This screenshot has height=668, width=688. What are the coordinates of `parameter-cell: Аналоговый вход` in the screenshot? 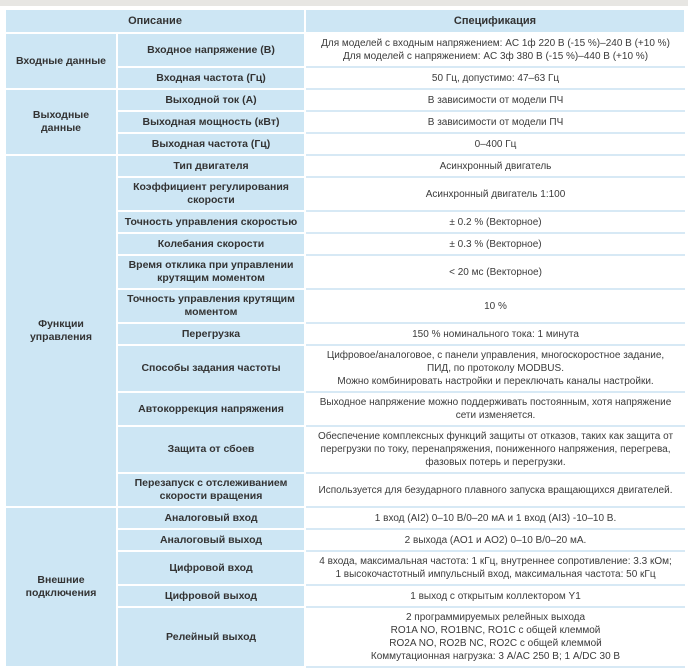 It's located at (211, 518).